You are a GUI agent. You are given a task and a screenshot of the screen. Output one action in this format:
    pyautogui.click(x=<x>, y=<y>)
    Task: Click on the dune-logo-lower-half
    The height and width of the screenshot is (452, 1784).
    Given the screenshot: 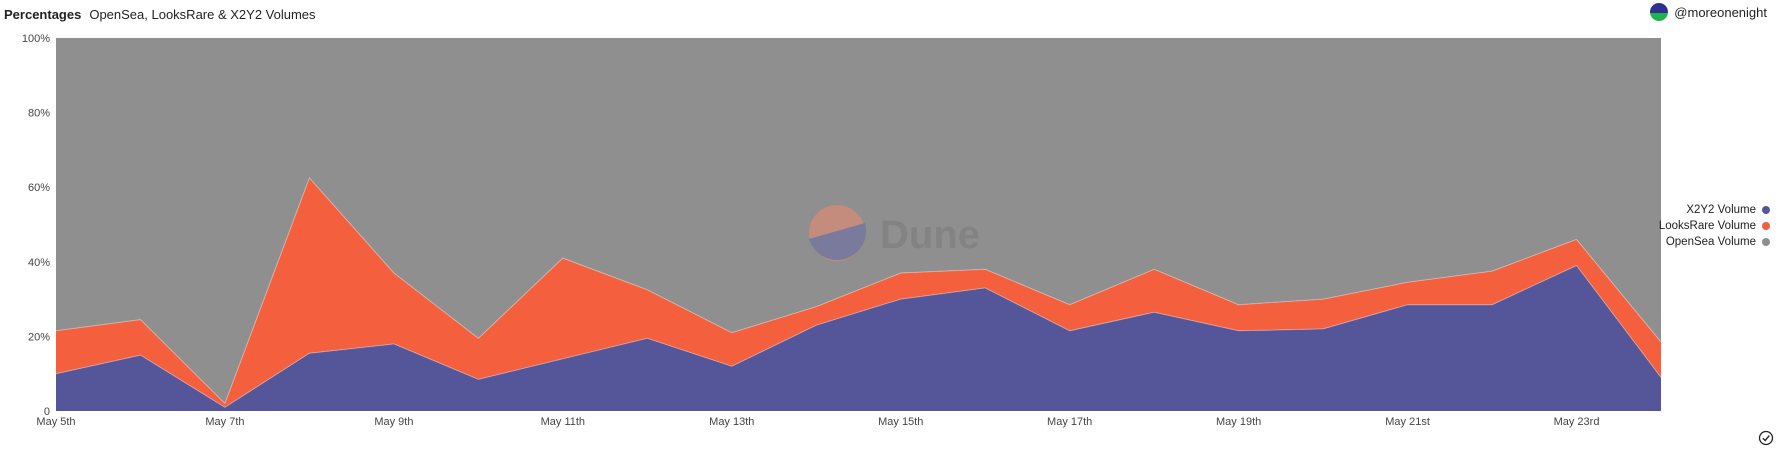 What is the action you would take?
    pyautogui.click(x=838, y=242)
    